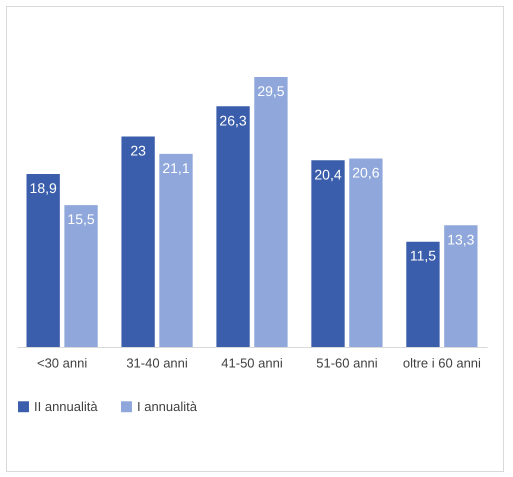 The width and height of the screenshot is (513, 477). I want to click on data-label: 23, so click(138, 150).